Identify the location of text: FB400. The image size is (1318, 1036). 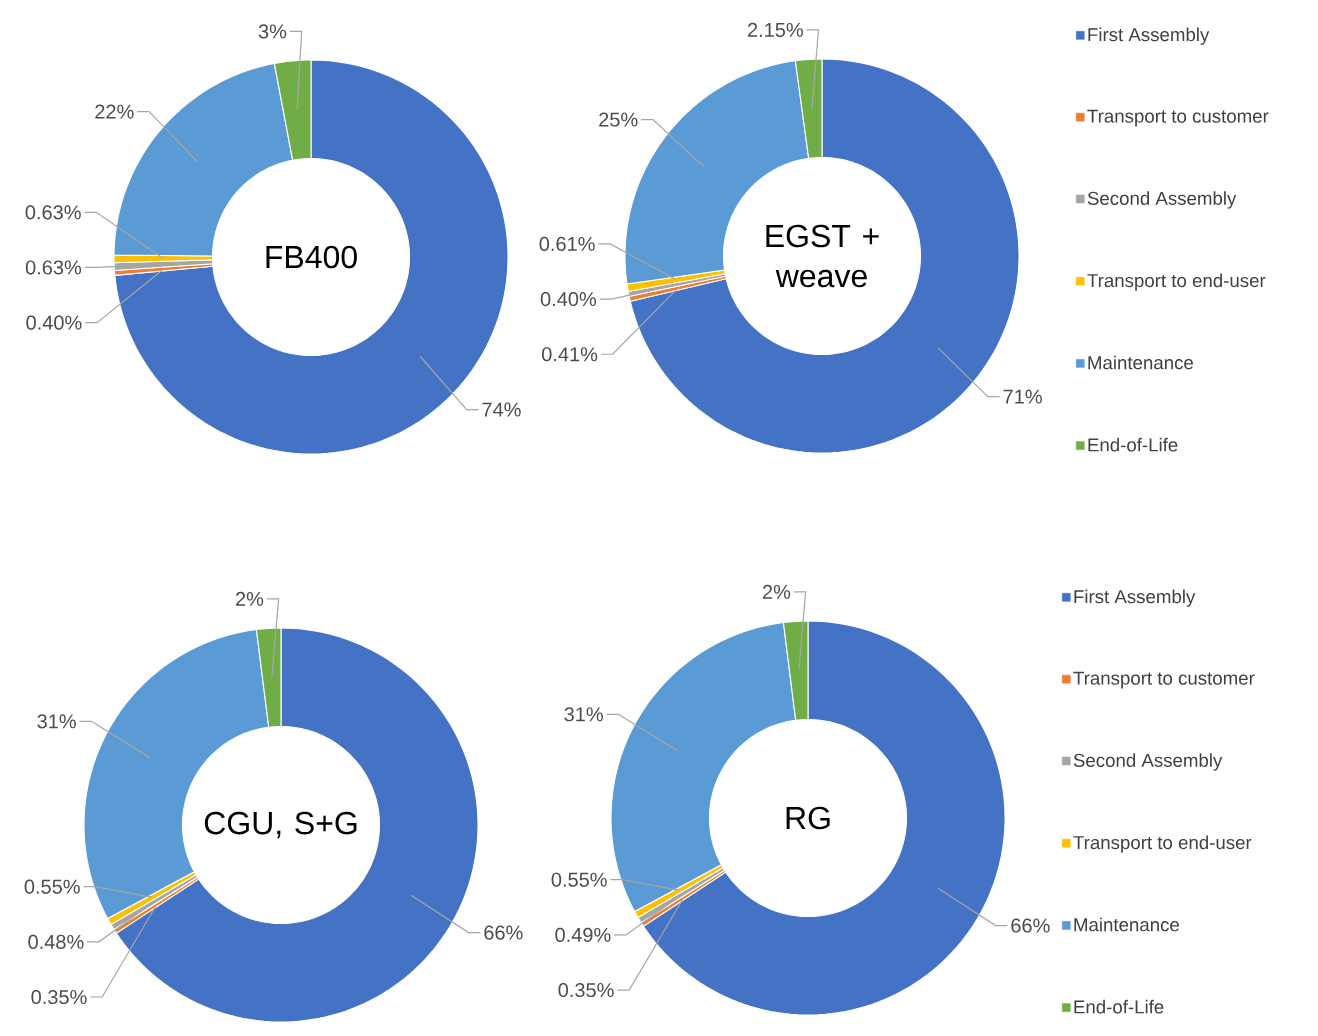
(311, 257).